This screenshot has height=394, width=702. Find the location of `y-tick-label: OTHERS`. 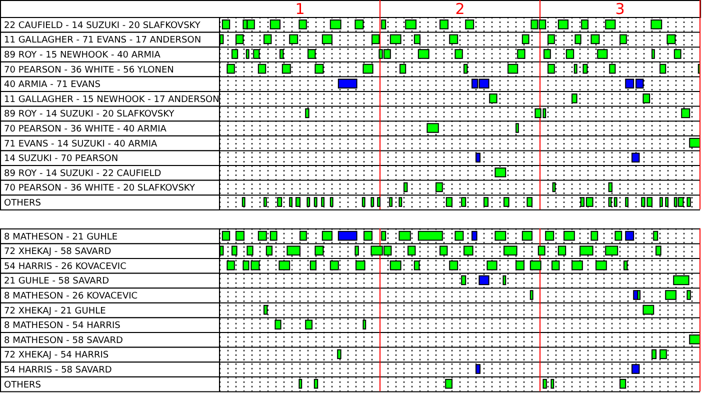

y-tick-label: OTHERS is located at coordinates (23, 203).